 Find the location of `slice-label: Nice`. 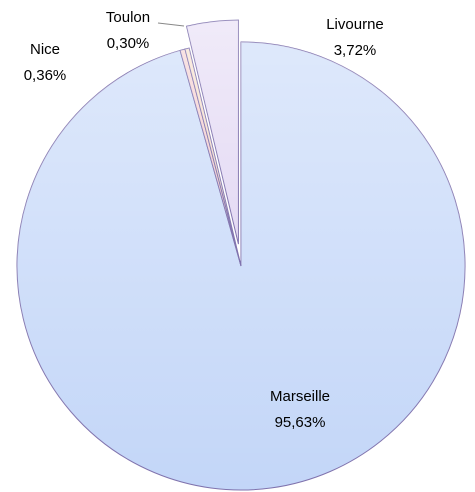

slice-label: Nice is located at coordinates (45, 49).